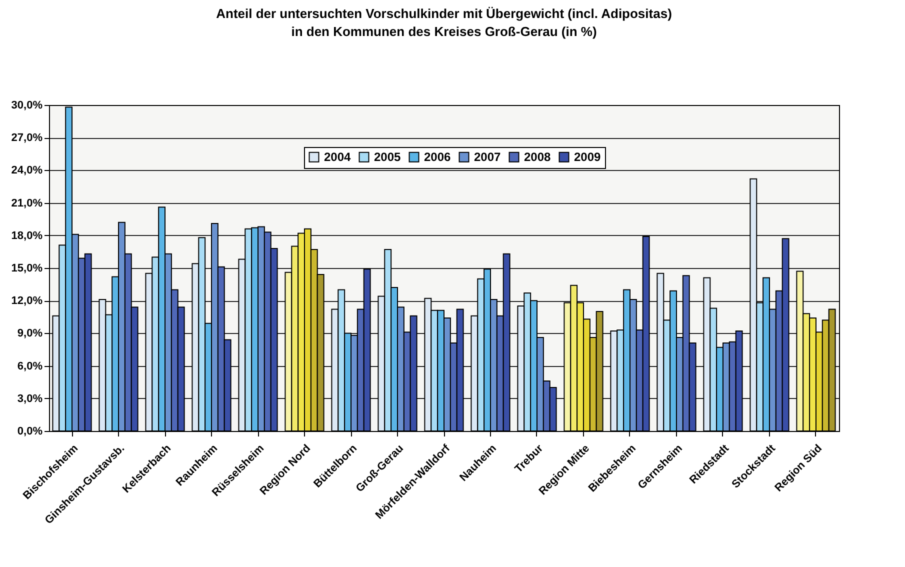  What do you see at coordinates (338, 157) in the screenshot?
I see `legend-label: 2004` at bounding box center [338, 157].